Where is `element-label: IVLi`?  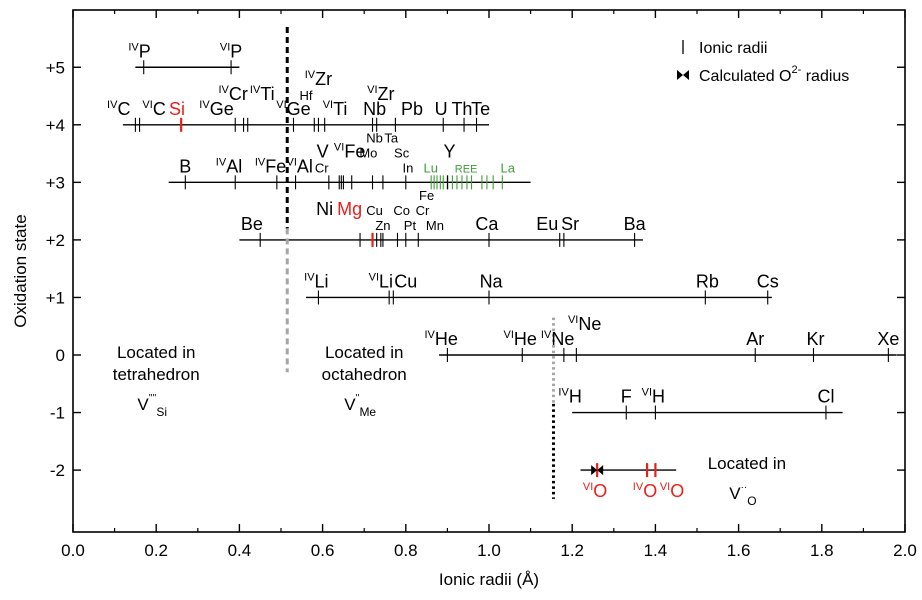 element-label: IVLi is located at coordinates (316, 281).